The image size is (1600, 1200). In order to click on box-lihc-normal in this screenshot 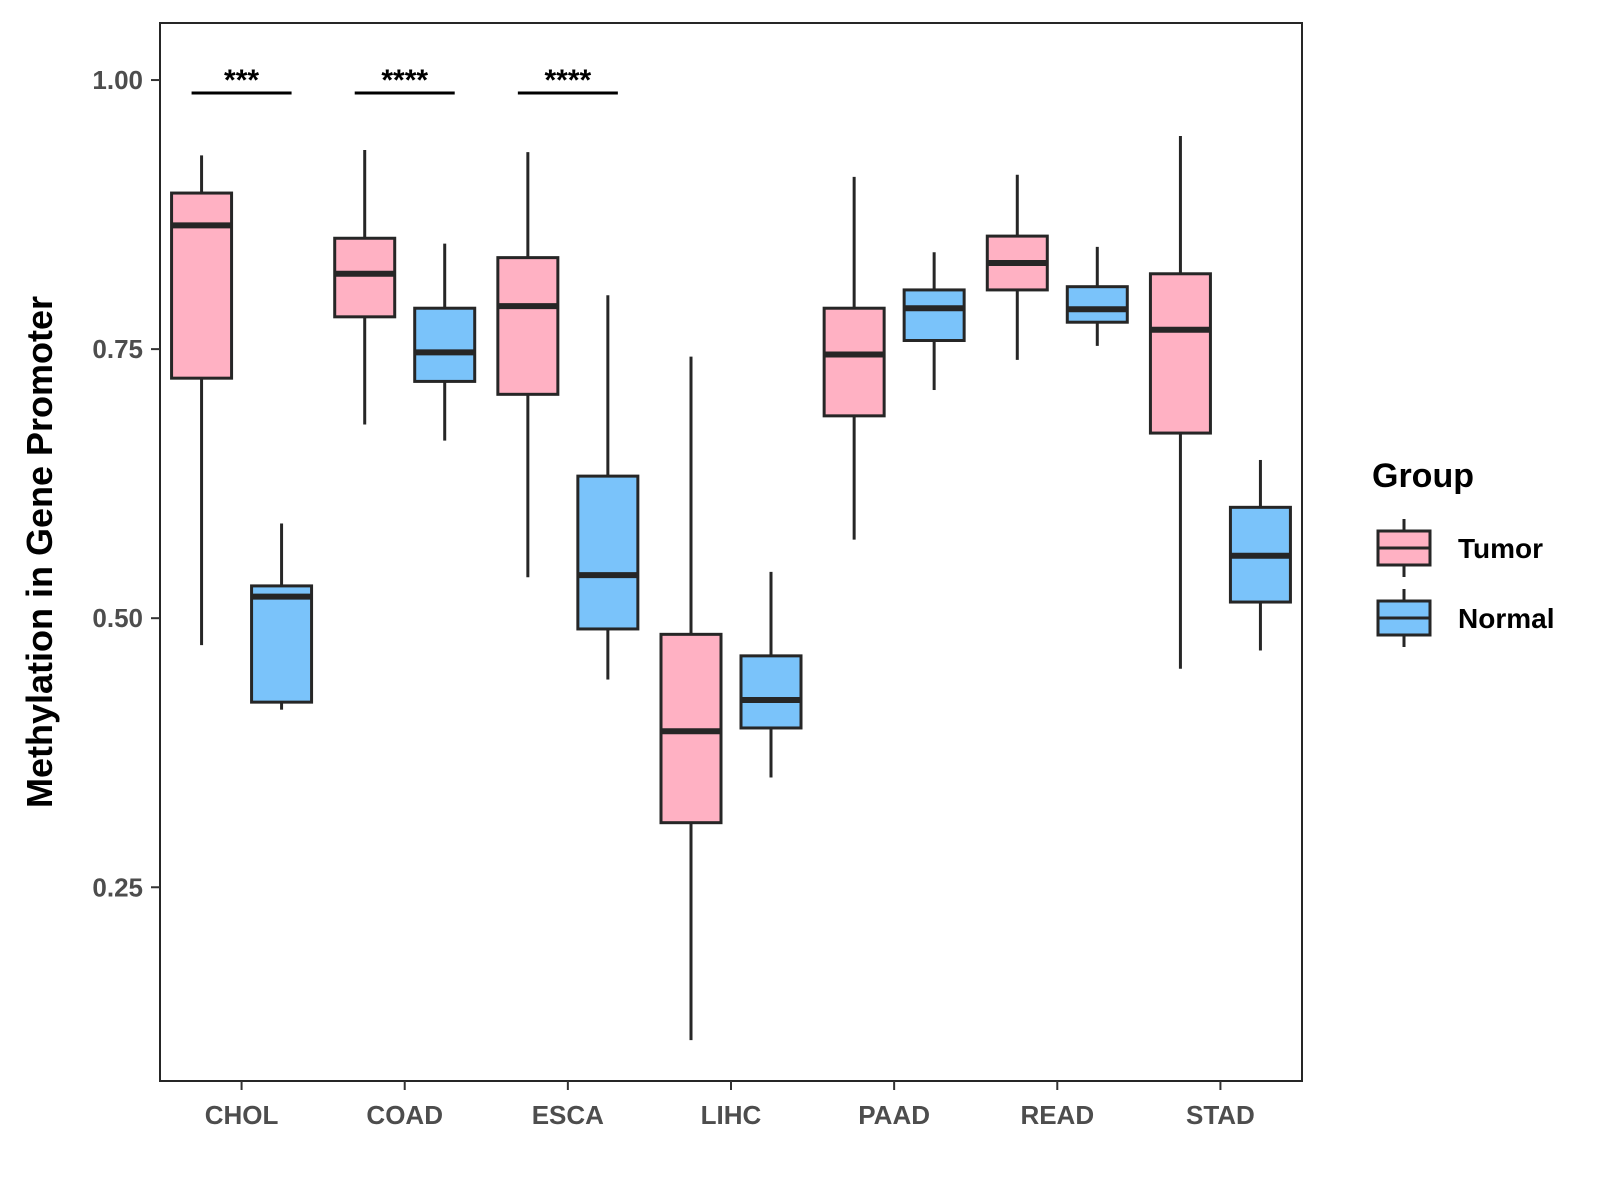, I will do `click(771, 674)`.